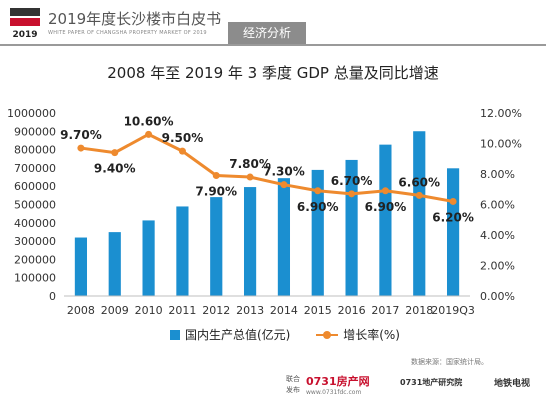  Describe the element at coordinates (182, 151) in the screenshot. I see `growth-point-2011` at that location.